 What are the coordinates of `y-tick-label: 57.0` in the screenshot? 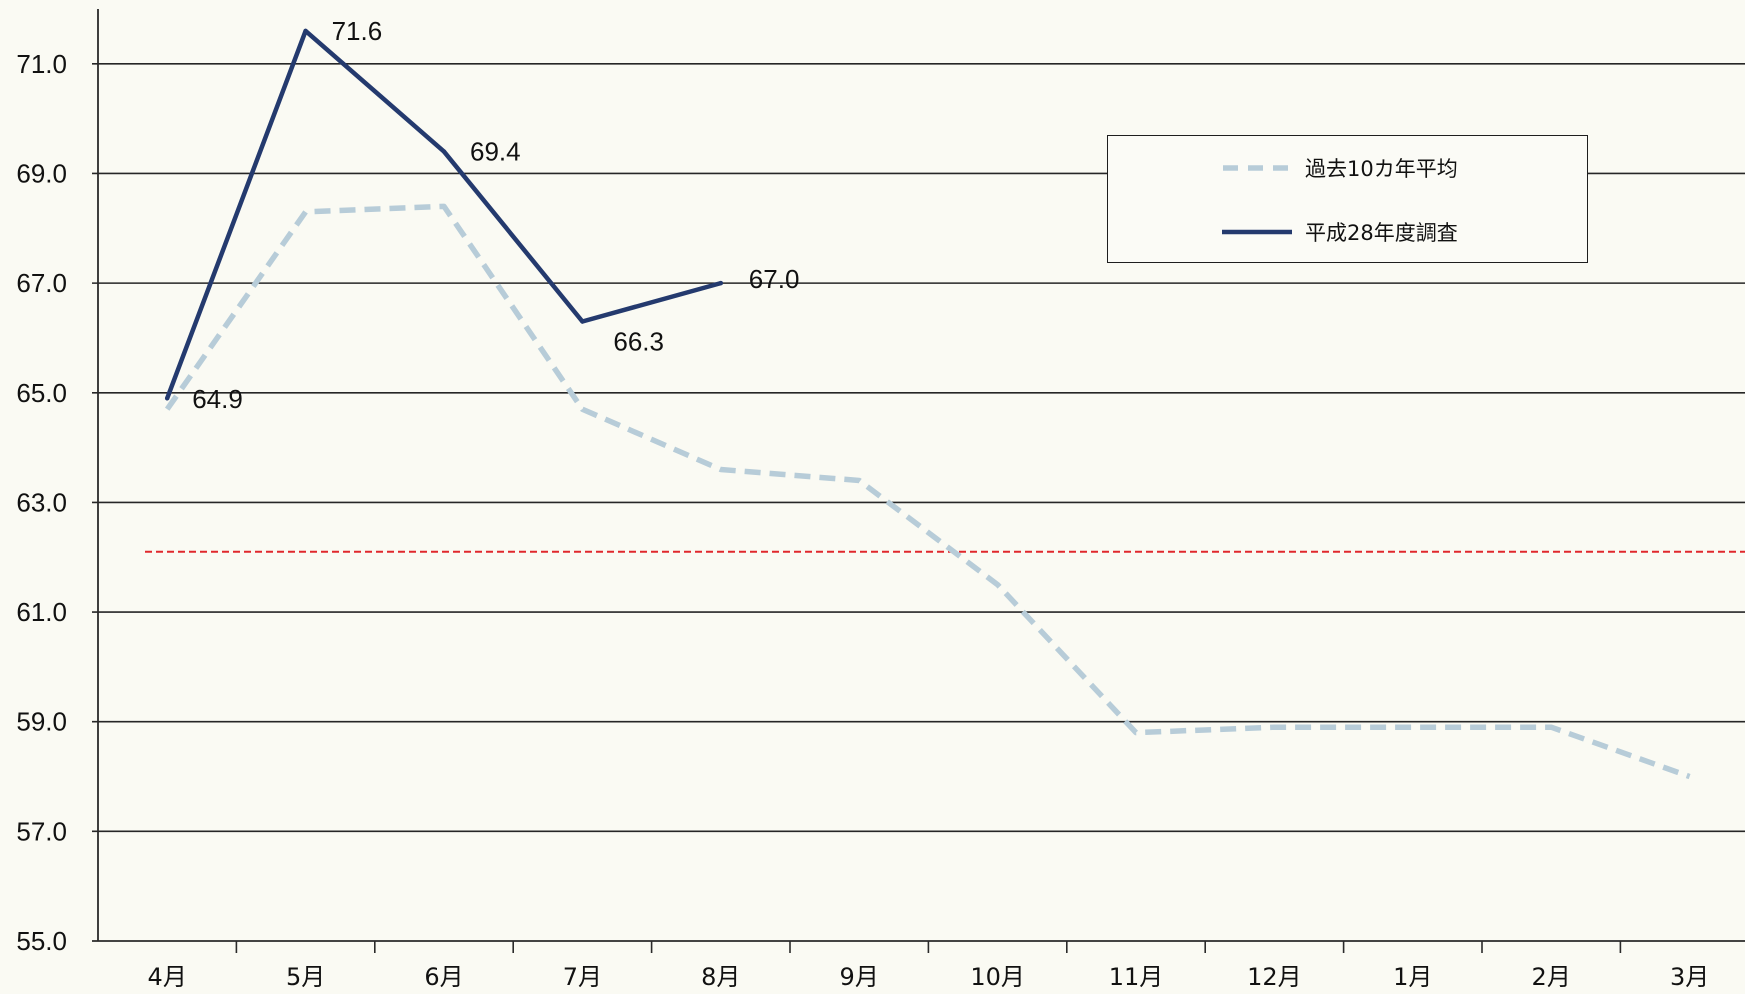 It's located at (41, 831).